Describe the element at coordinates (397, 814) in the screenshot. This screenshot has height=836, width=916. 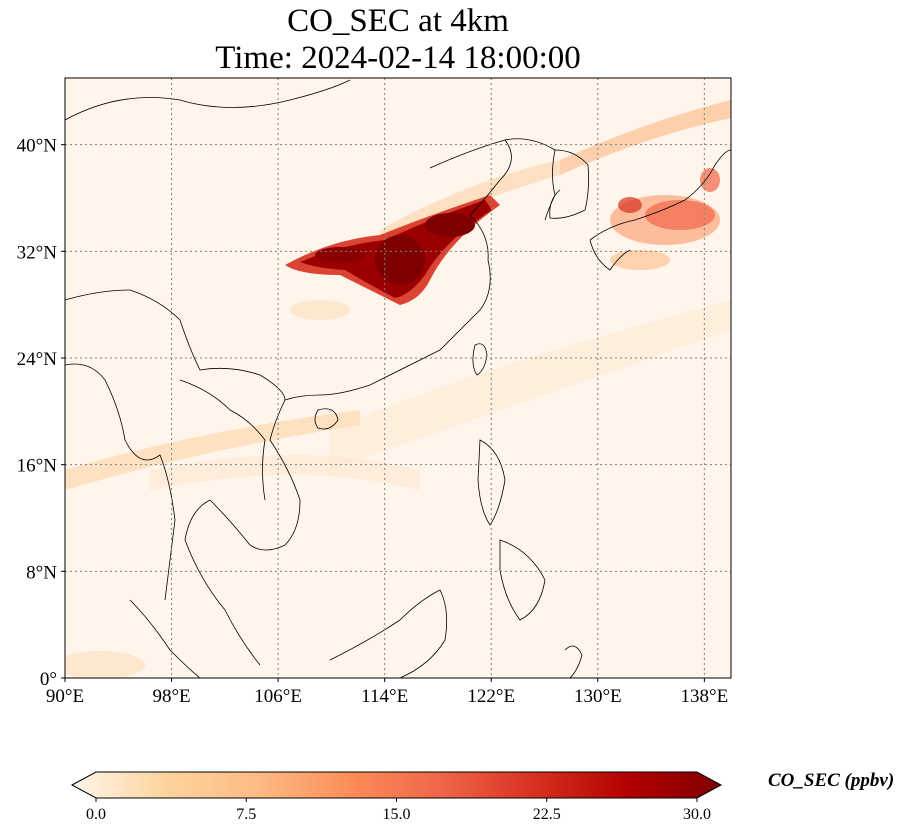
I see `colorbar-tick-label: 15.0` at that location.